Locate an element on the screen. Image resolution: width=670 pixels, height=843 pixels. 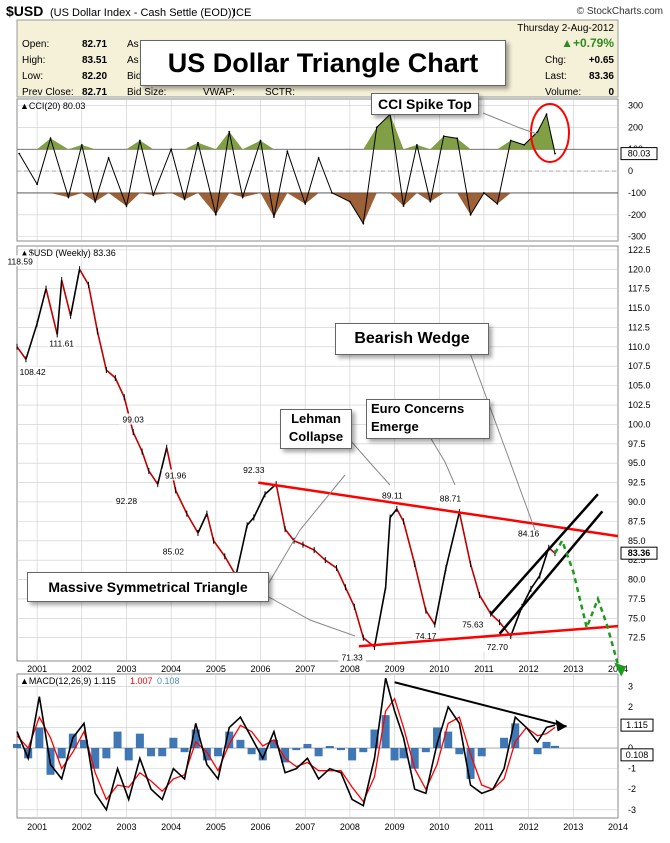
cci-y-tick-label: -100 is located at coordinates (637, 193).